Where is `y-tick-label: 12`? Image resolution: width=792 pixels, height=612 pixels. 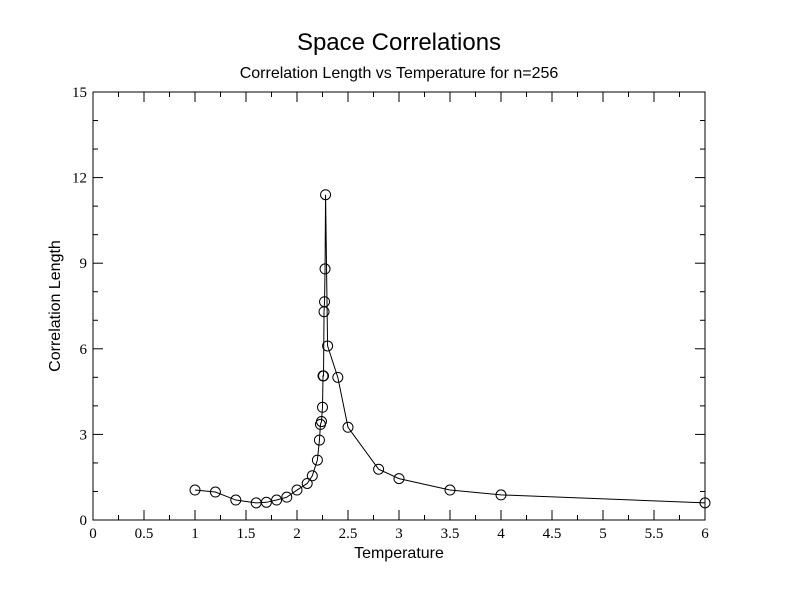 y-tick-label: 12 is located at coordinates (79, 179).